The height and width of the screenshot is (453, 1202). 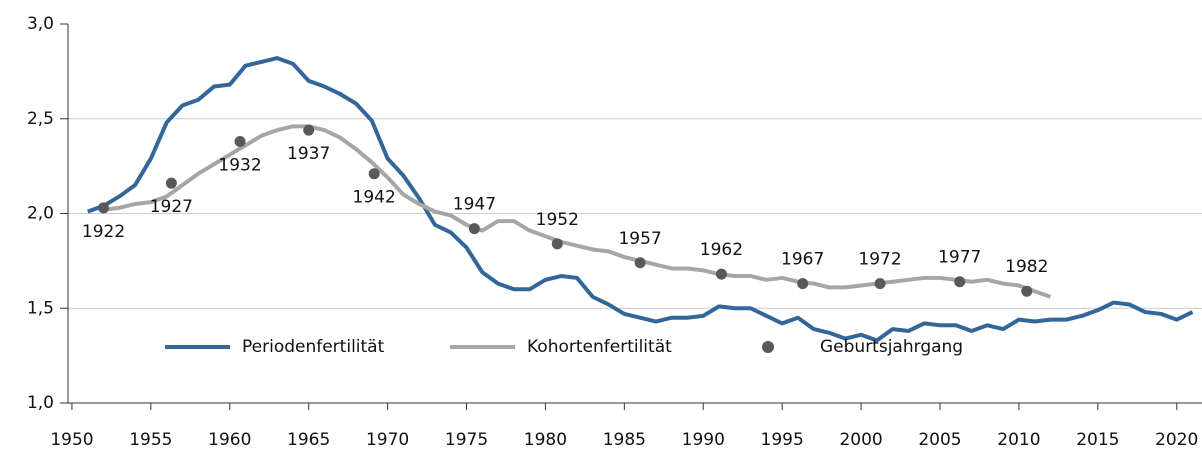 What do you see at coordinates (557, 220) in the screenshot?
I see `point-label: 1952` at bounding box center [557, 220].